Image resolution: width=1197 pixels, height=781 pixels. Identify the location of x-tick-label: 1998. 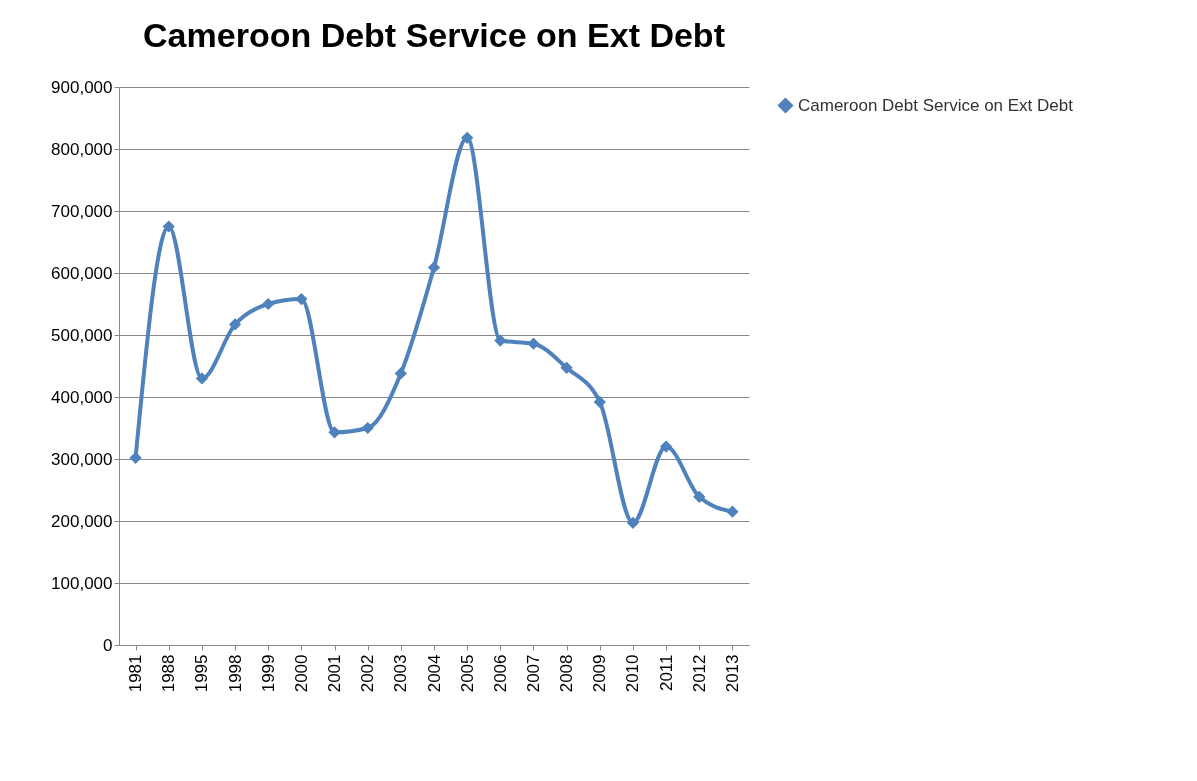
(235, 673).